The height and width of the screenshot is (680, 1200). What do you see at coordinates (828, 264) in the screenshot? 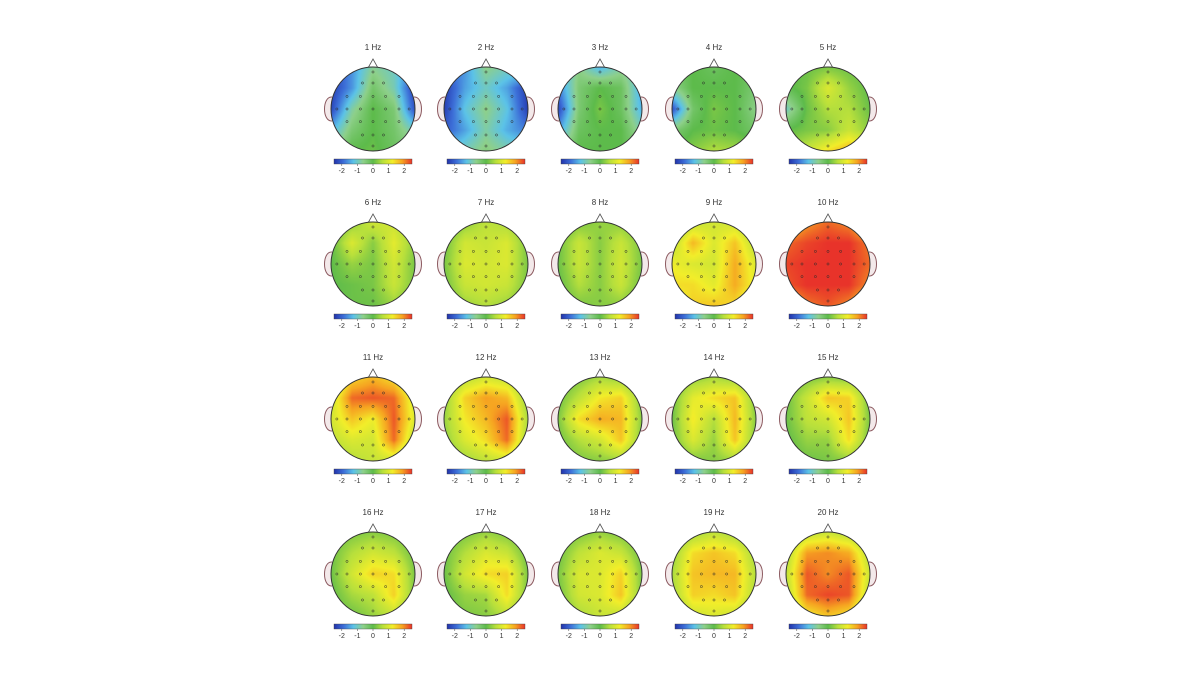
I see `topo-panel: 10 Hz -2 -1 0 1 2` at bounding box center [828, 264].